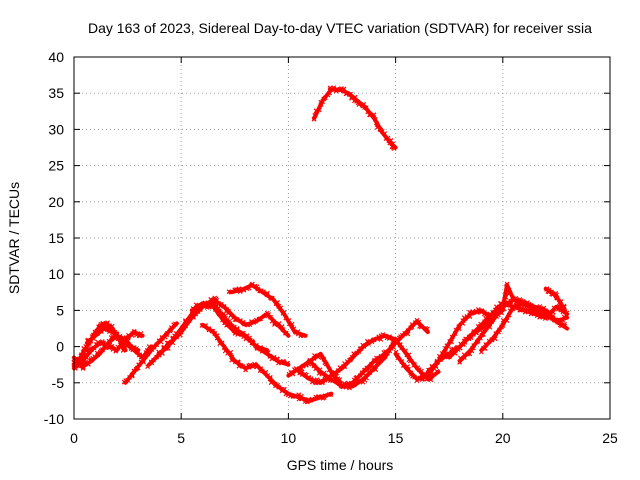  Describe the element at coordinates (14, 238) in the screenshot. I see `y-axis-title: SDTVAR / TECUs` at that location.